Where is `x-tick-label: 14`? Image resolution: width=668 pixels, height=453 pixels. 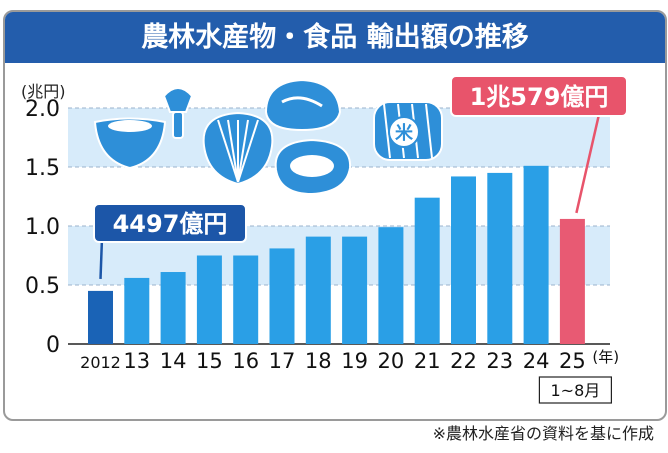 x-tick-label: 14 is located at coordinates (173, 361).